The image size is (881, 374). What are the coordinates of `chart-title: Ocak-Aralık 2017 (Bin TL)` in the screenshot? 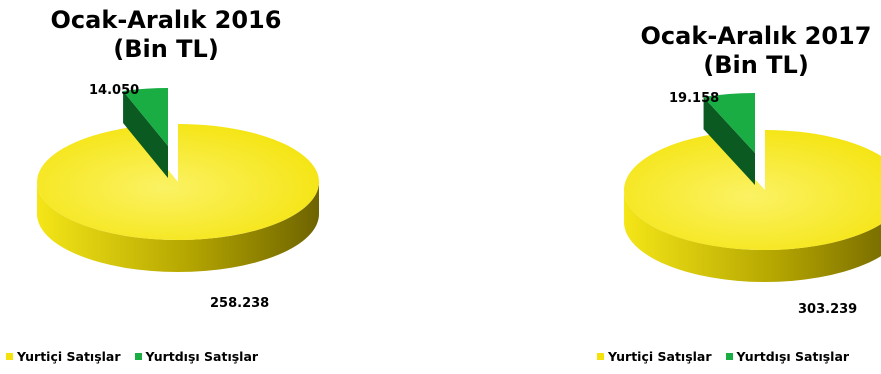 It's located at (735, 51).